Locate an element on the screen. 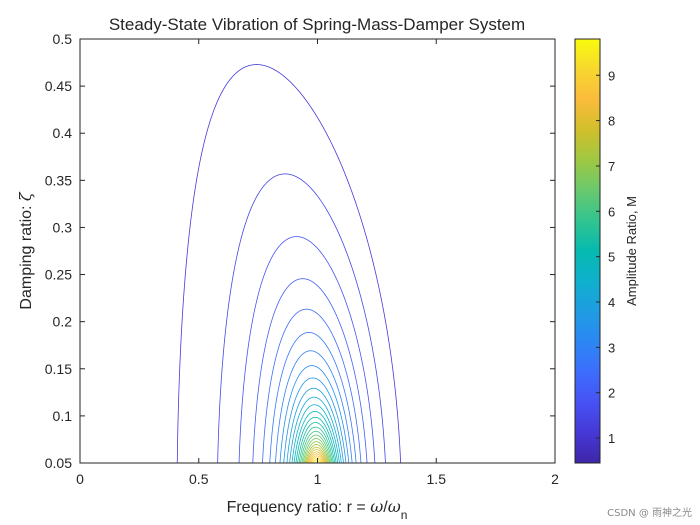  x-axis-label: Frequency ratio: r = ω/ωn is located at coordinates (317, 509).